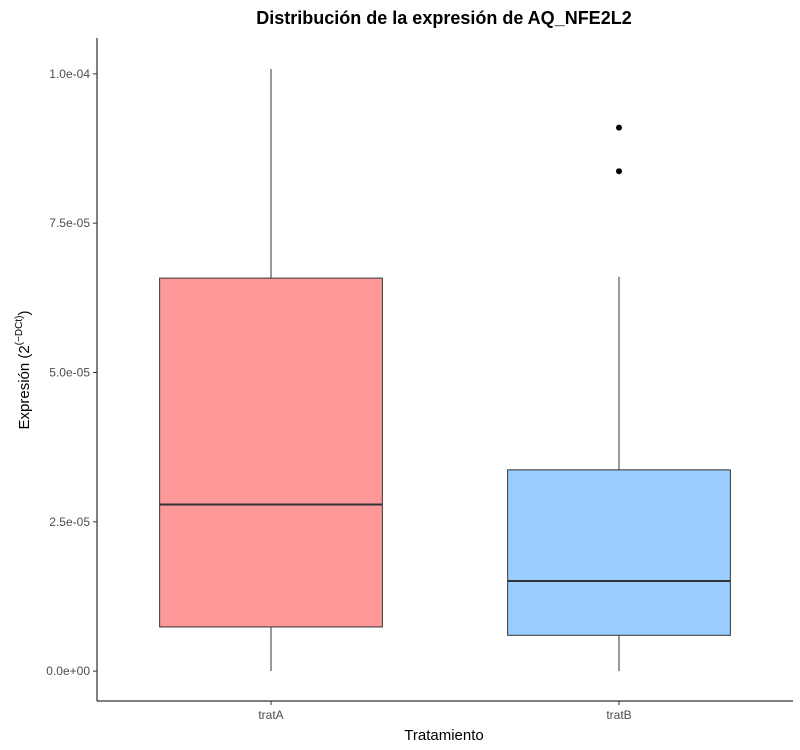 This screenshot has height=750, width=800. What do you see at coordinates (68, 671) in the screenshot?
I see `y-tick-label: 0.0e+00` at bounding box center [68, 671].